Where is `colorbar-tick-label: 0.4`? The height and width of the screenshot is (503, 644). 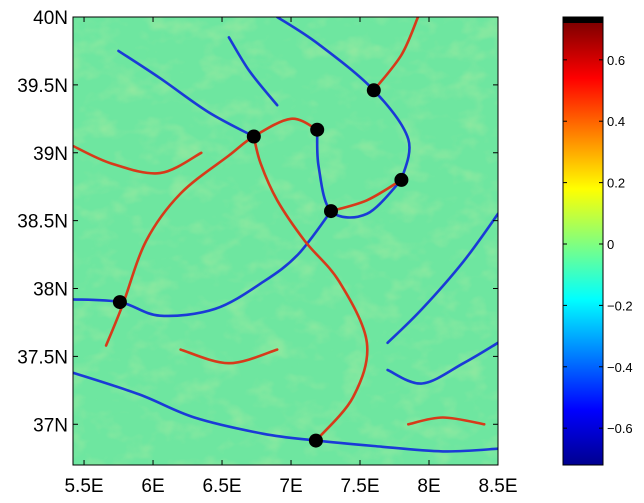 colorbar-tick-label: 0.4 is located at coordinates (616, 121).